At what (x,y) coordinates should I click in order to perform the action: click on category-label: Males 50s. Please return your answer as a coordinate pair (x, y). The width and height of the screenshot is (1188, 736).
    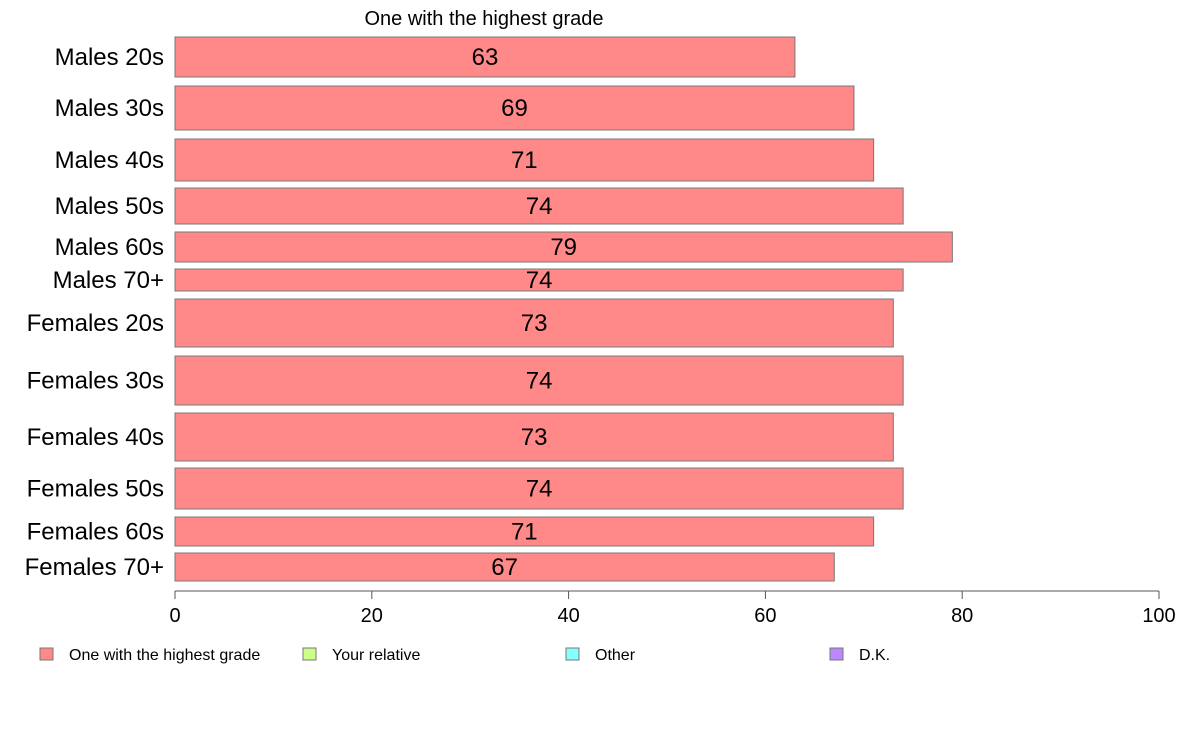
    Looking at the image, I should click on (109, 206).